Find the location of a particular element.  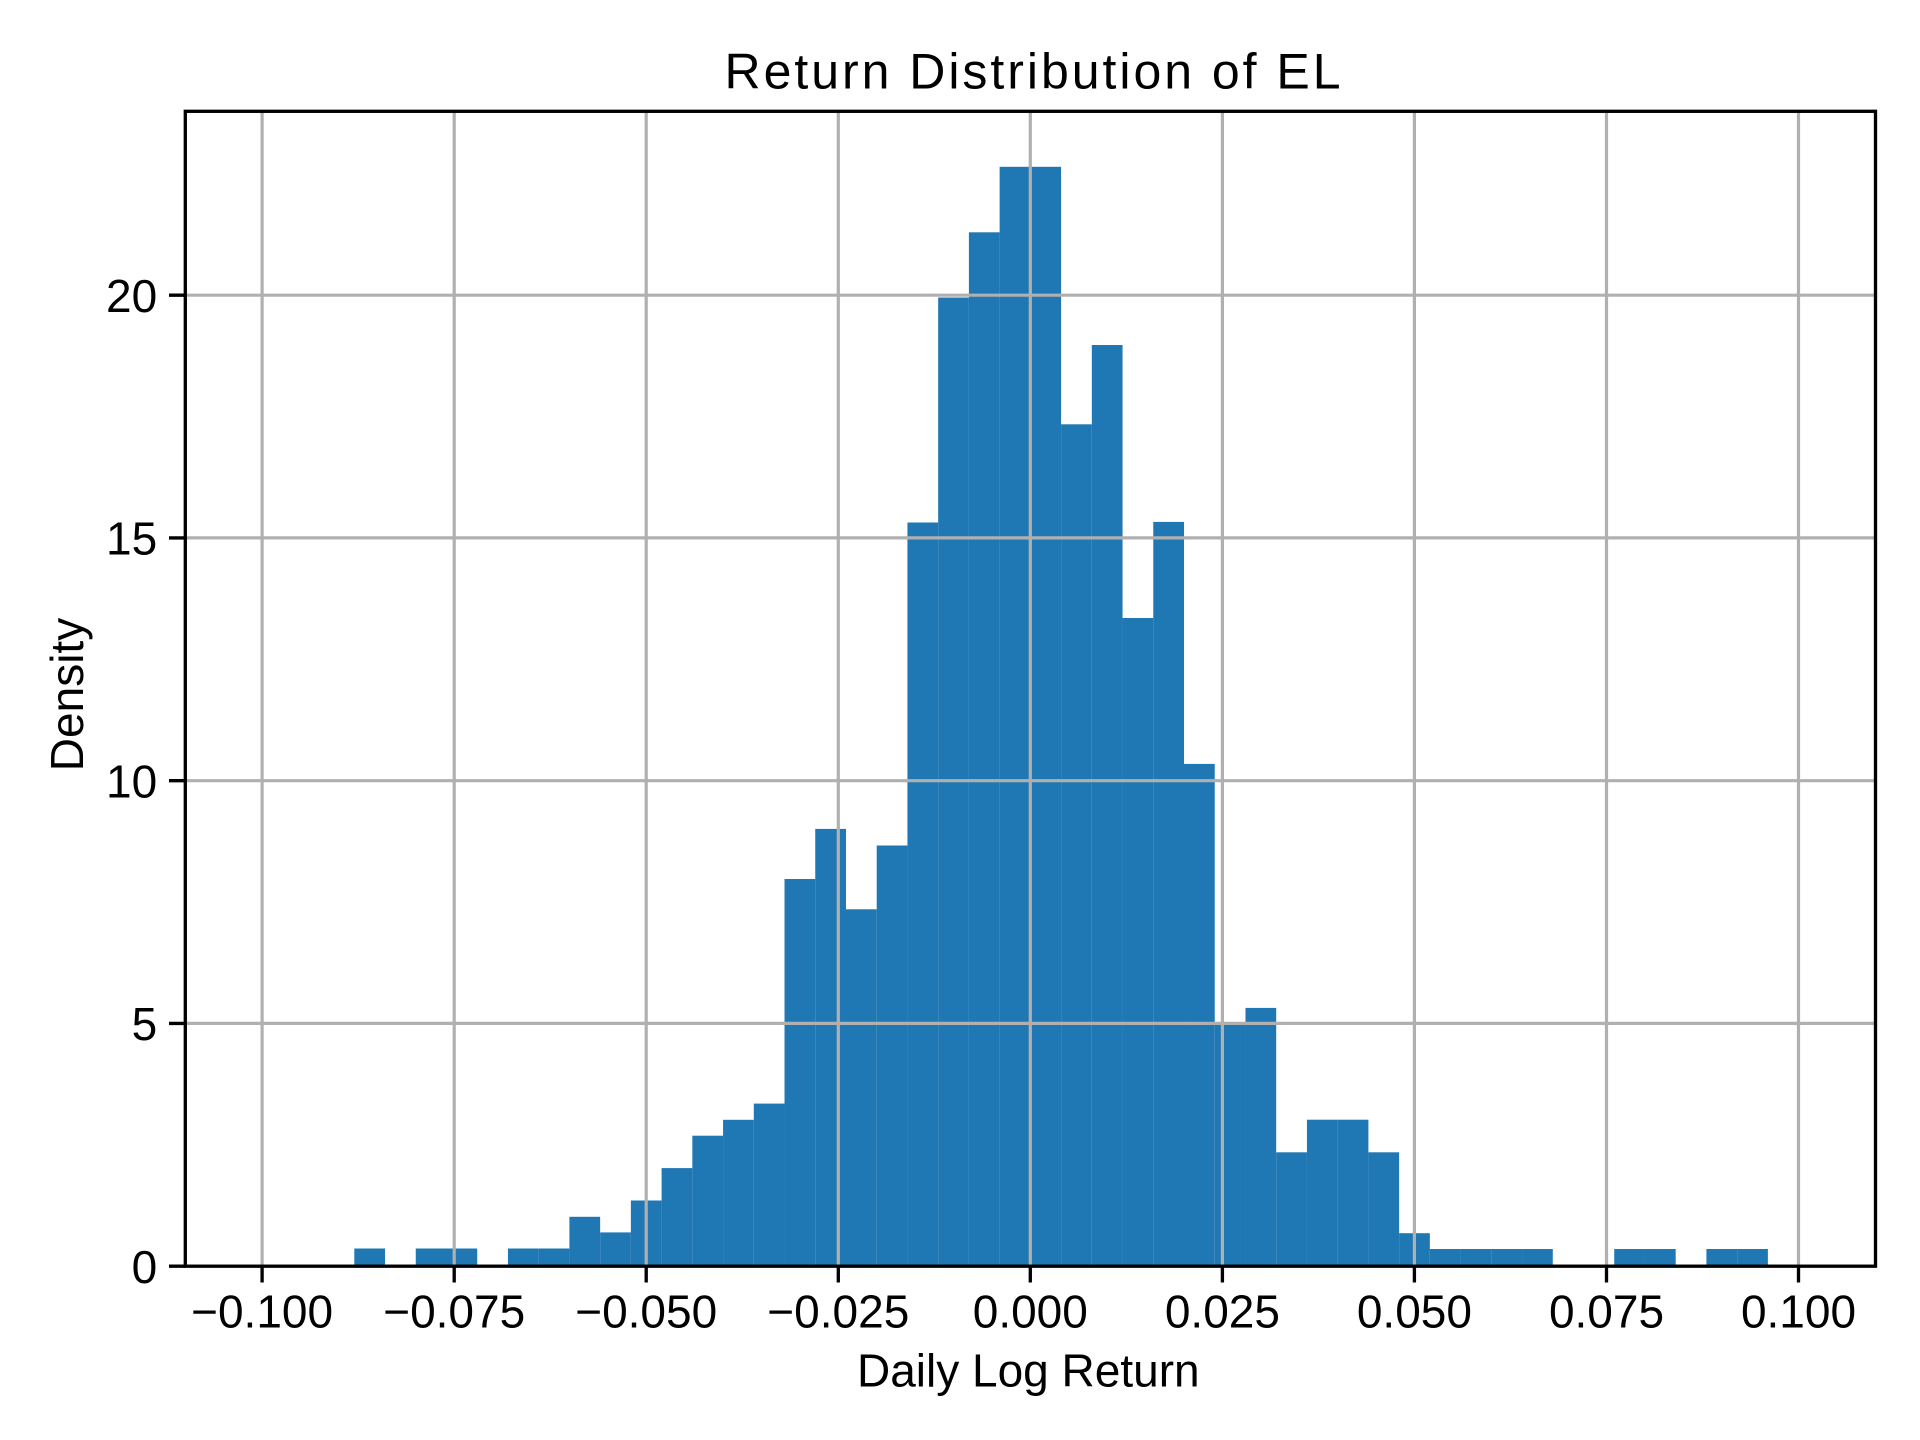

svg-text: 20 is located at coordinates (131, 296).